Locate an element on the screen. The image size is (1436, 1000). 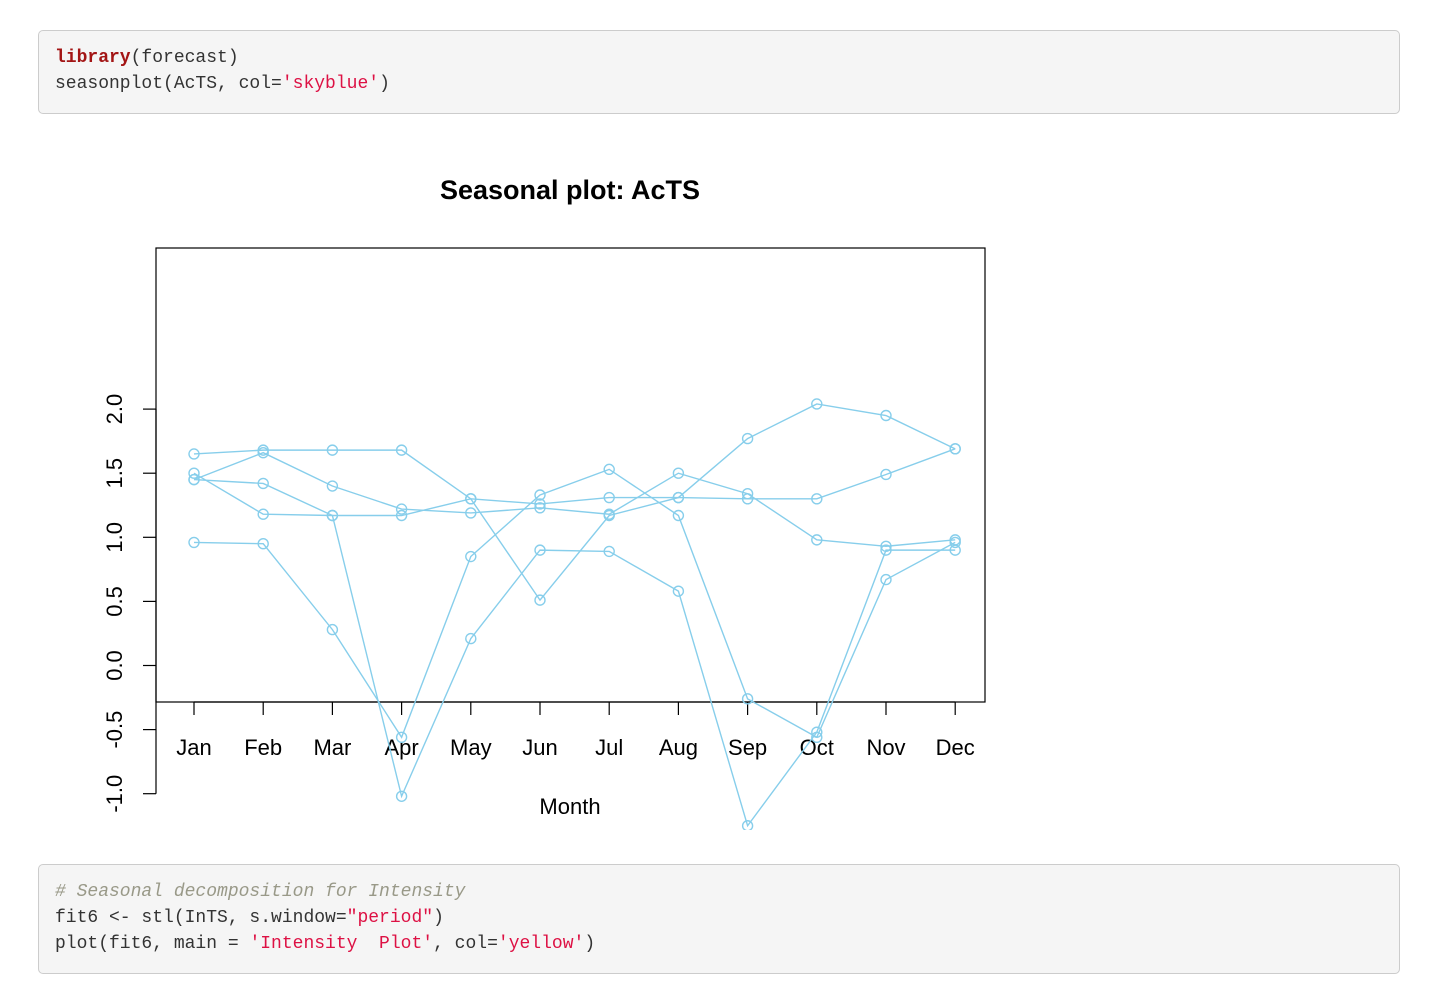
y-tick-label: 1.5 is located at coordinates (114, 473).